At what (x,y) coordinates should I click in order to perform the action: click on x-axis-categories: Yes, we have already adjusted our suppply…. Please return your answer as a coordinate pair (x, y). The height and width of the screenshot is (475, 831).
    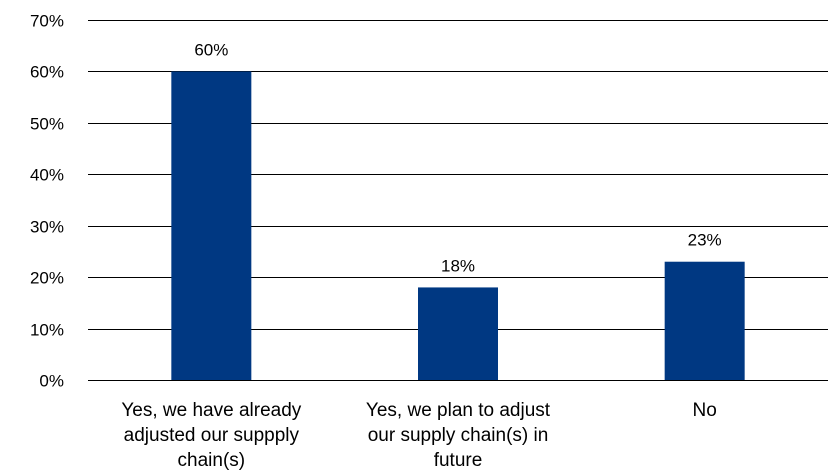
    Looking at the image, I should click on (418, 435).